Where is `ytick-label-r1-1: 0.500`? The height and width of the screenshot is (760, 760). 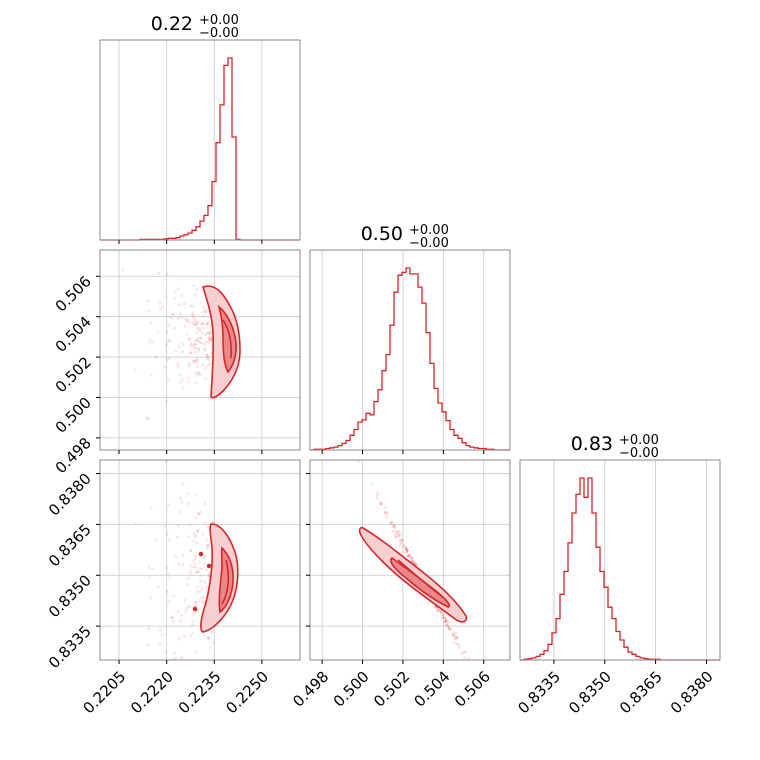 ytick-label-r1-1: 0.500 is located at coordinates (73, 415).